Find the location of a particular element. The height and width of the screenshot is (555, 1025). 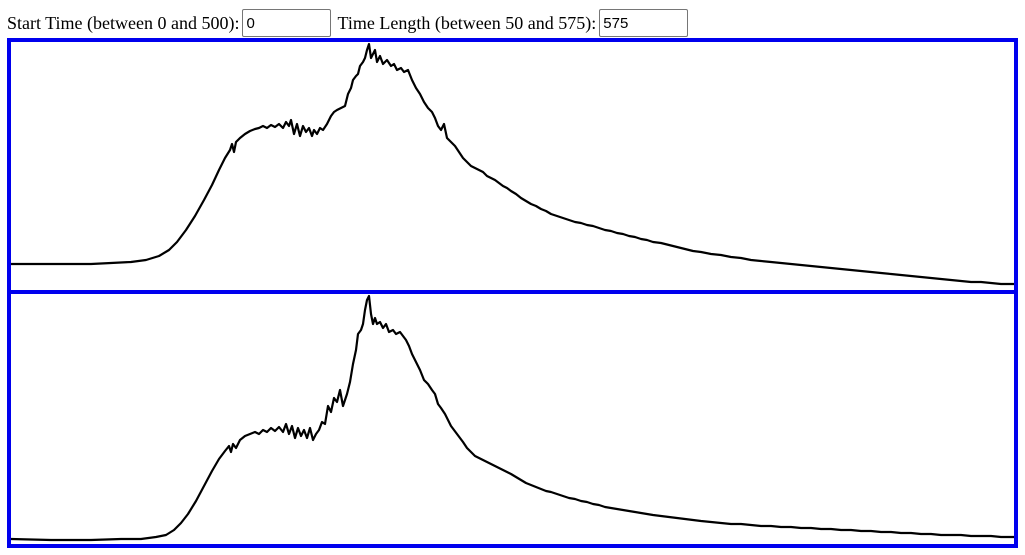

time-length-label: Time Length (between 50 and 575): is located at coordinates (467, 23).